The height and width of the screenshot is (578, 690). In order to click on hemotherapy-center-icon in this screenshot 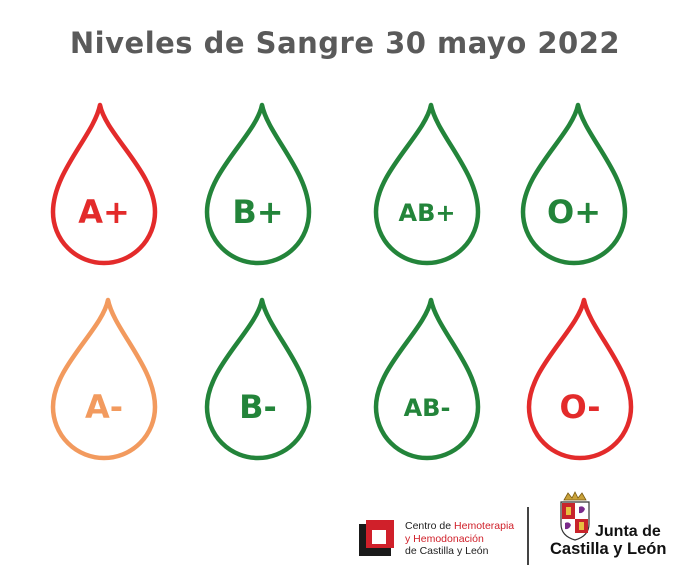, I will do `click(376, 538)`.